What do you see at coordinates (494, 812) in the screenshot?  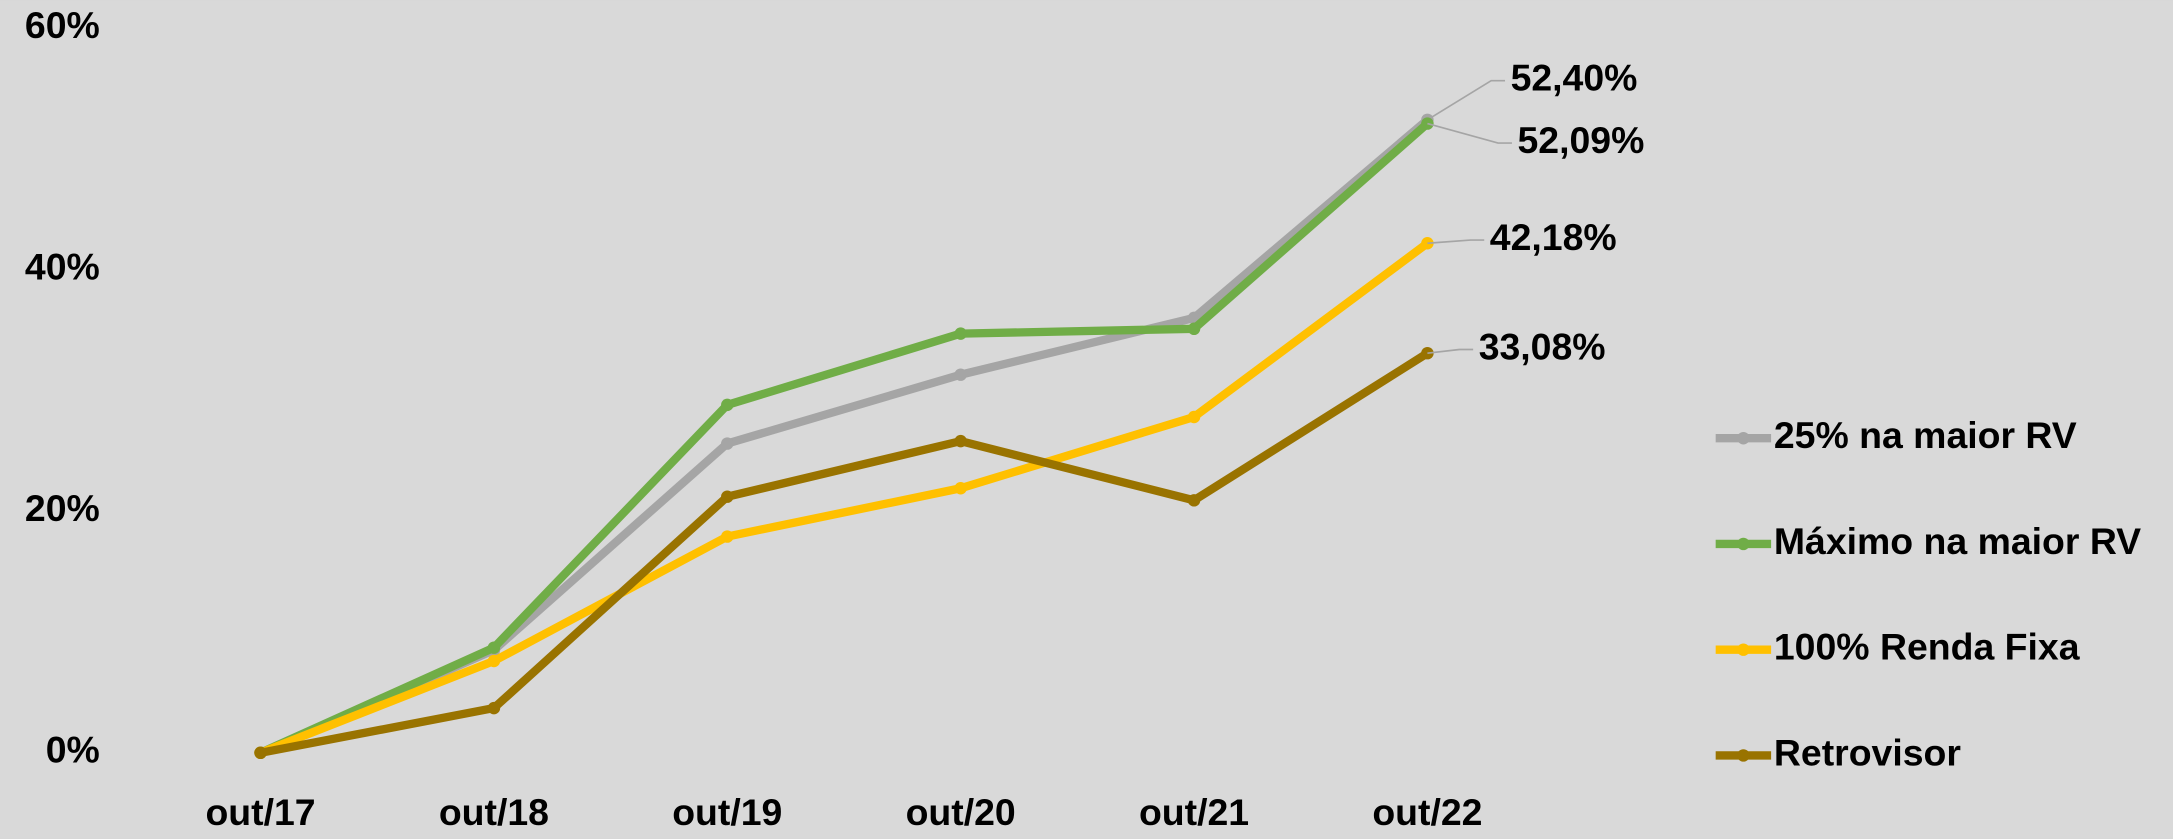 I see `x-tick-label: out/18` at bounding box center [494, 812].